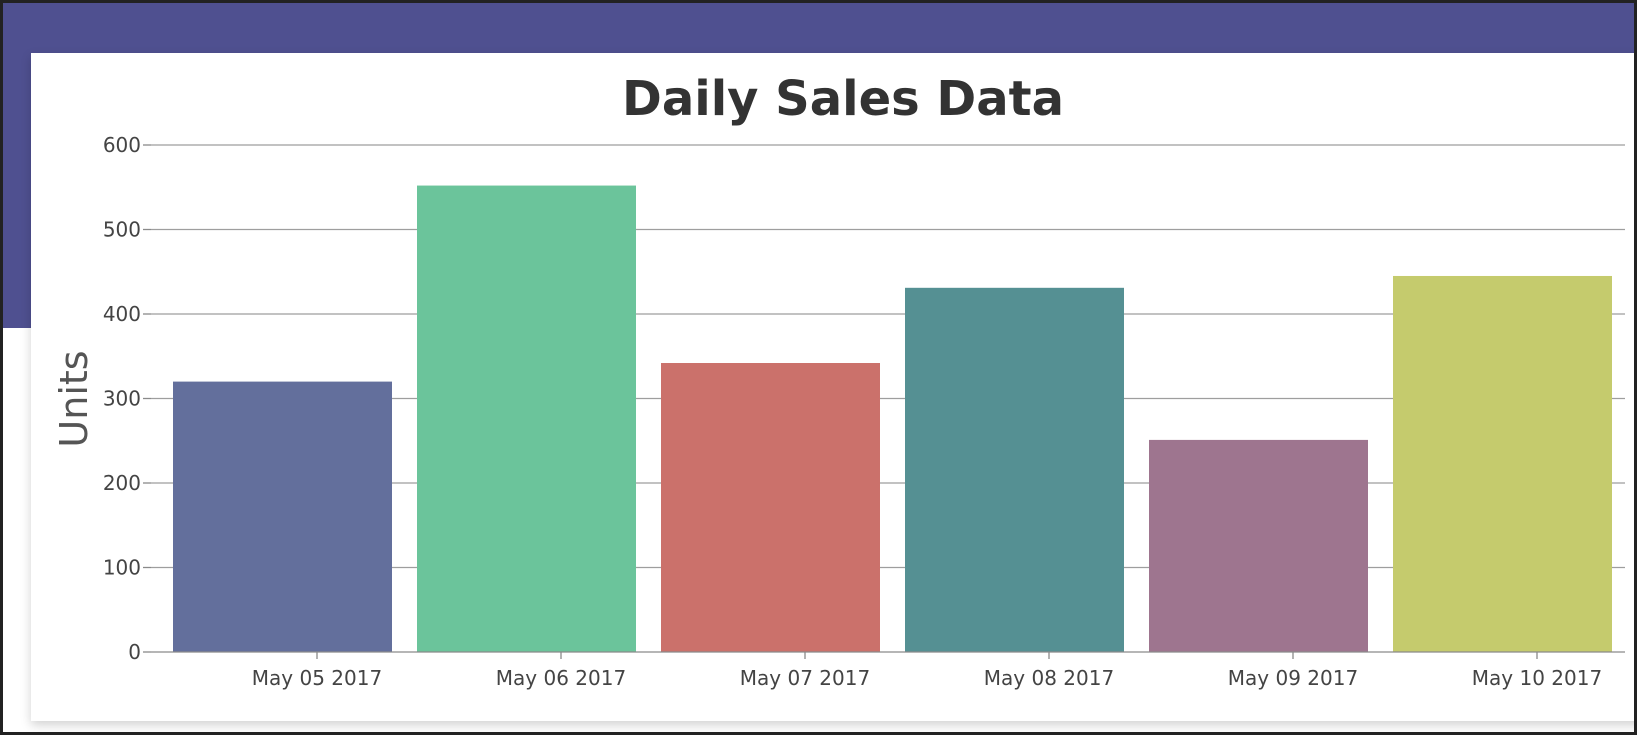 This screenshot has width=1637, height=735. What do you see at coordinates (122, 399) in the screenshot?
I see `y-tick-label: 300` at bounding box center [122, 399].